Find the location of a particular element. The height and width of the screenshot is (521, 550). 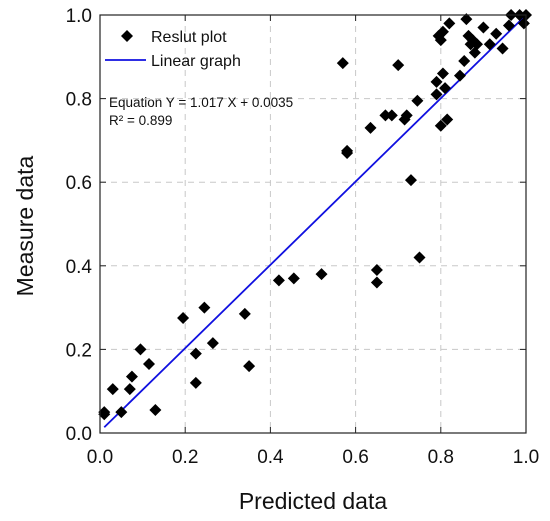

r-squared-annotation: R² = 0.899 is located at coordinates (140, 120).